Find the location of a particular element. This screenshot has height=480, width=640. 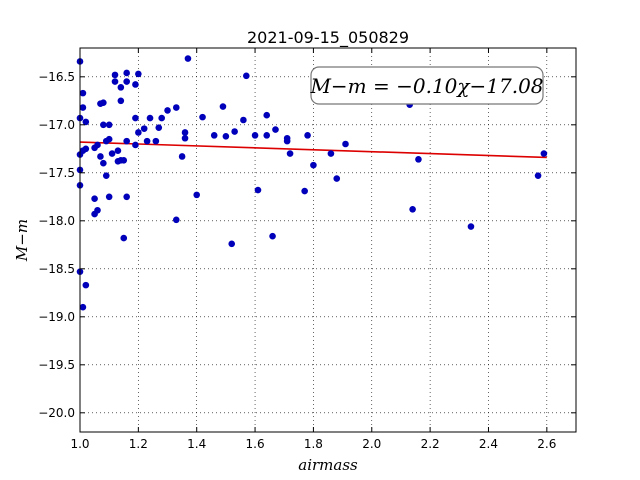

y-axis-label: M−m is located at coordinates (22, 240).